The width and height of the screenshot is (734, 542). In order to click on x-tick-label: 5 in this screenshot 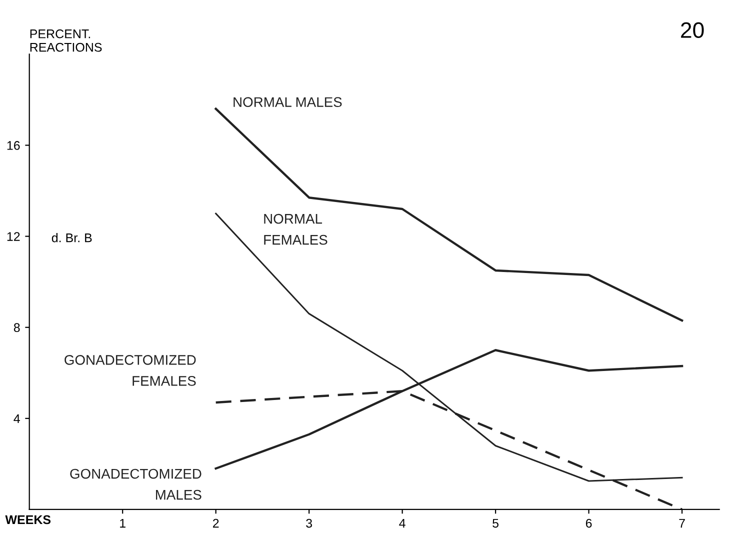, I will do `click(495, 523)`.